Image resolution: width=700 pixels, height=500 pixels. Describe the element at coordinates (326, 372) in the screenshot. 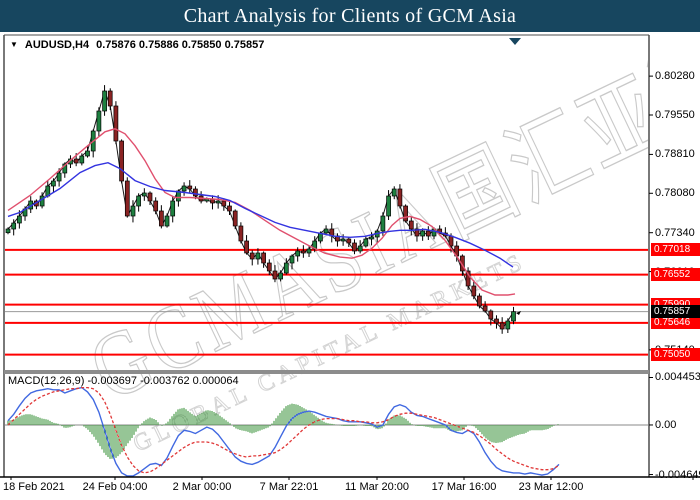

I see `panel-separator` at that location.